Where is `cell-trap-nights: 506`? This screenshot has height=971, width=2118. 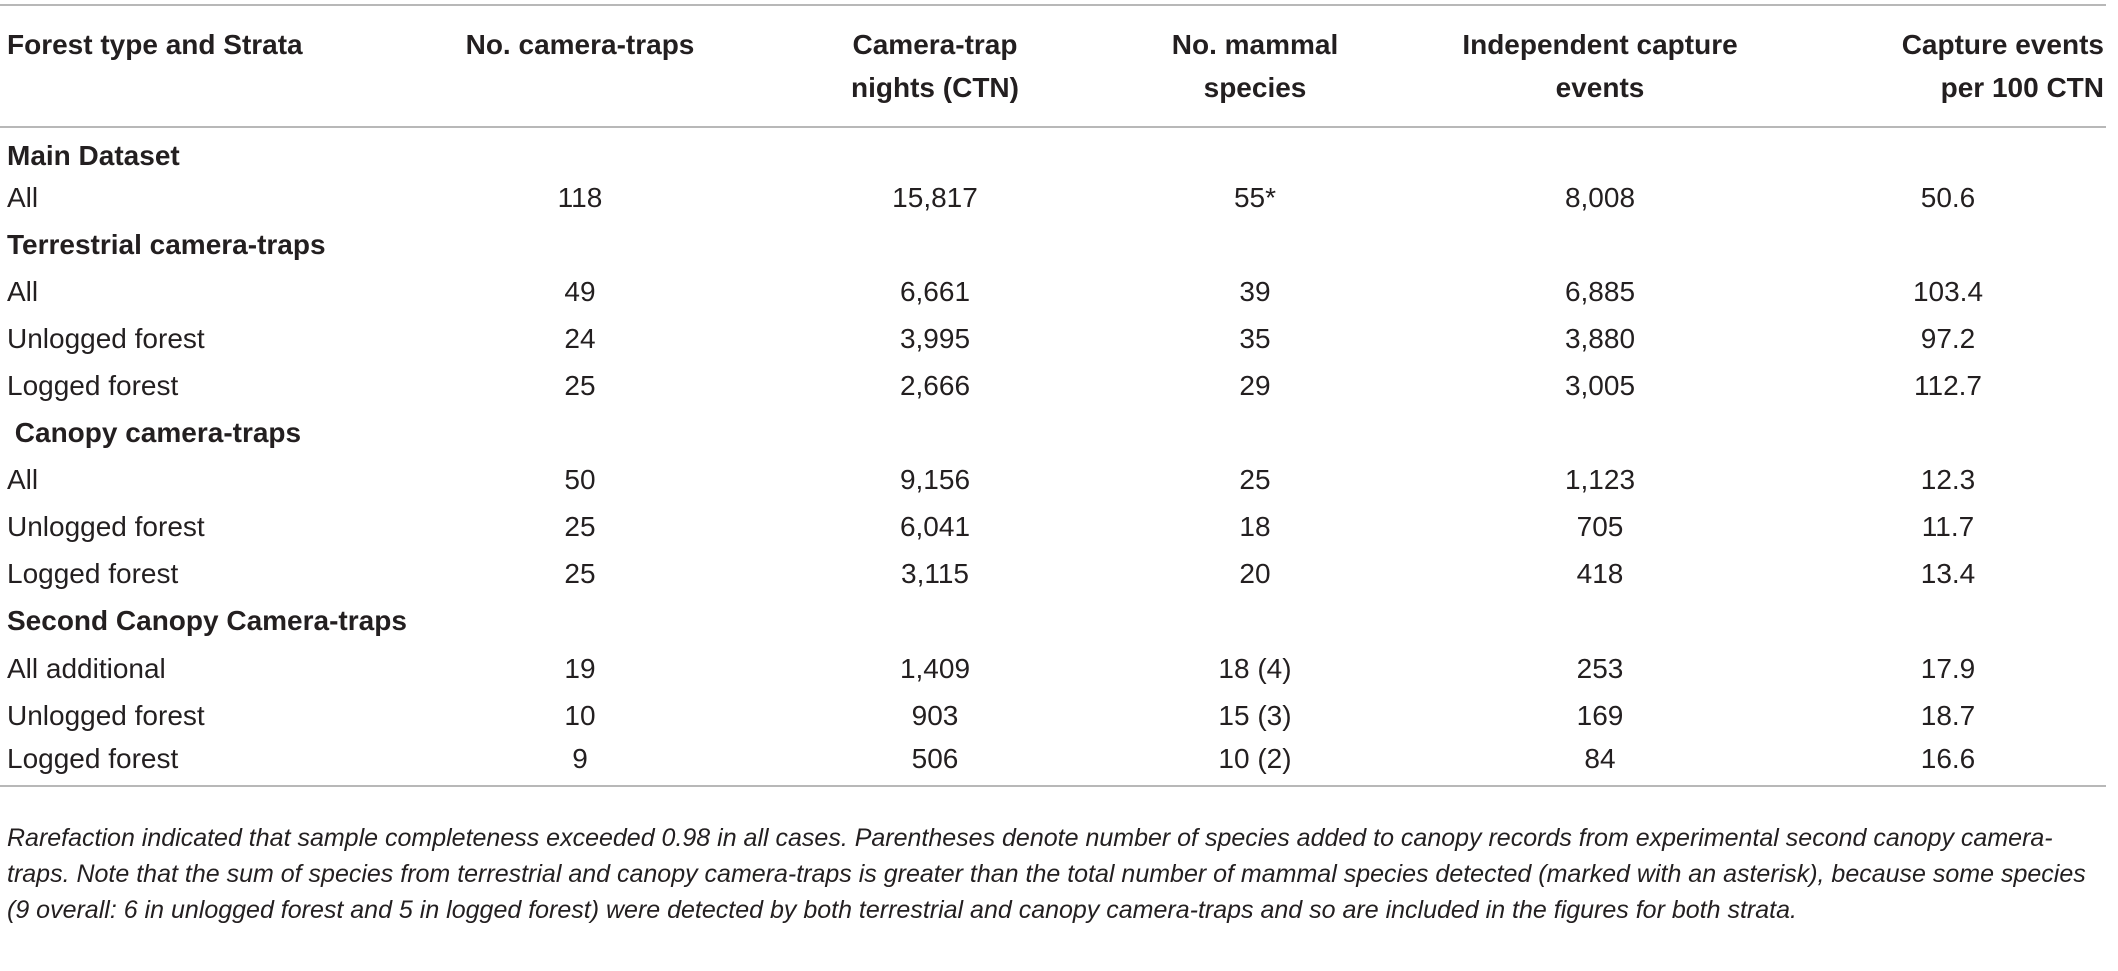 cell-trap-nights: 506 is located at coordinates (935, 763).